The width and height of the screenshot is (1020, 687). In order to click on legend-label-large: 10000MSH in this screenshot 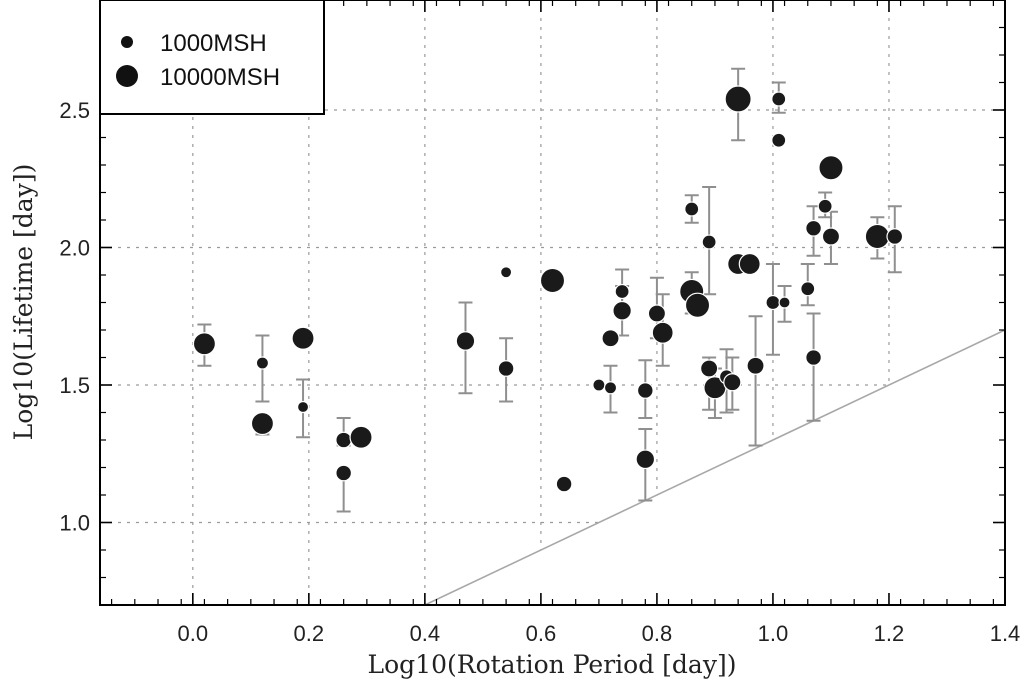, I will do `click(220, 77)`.